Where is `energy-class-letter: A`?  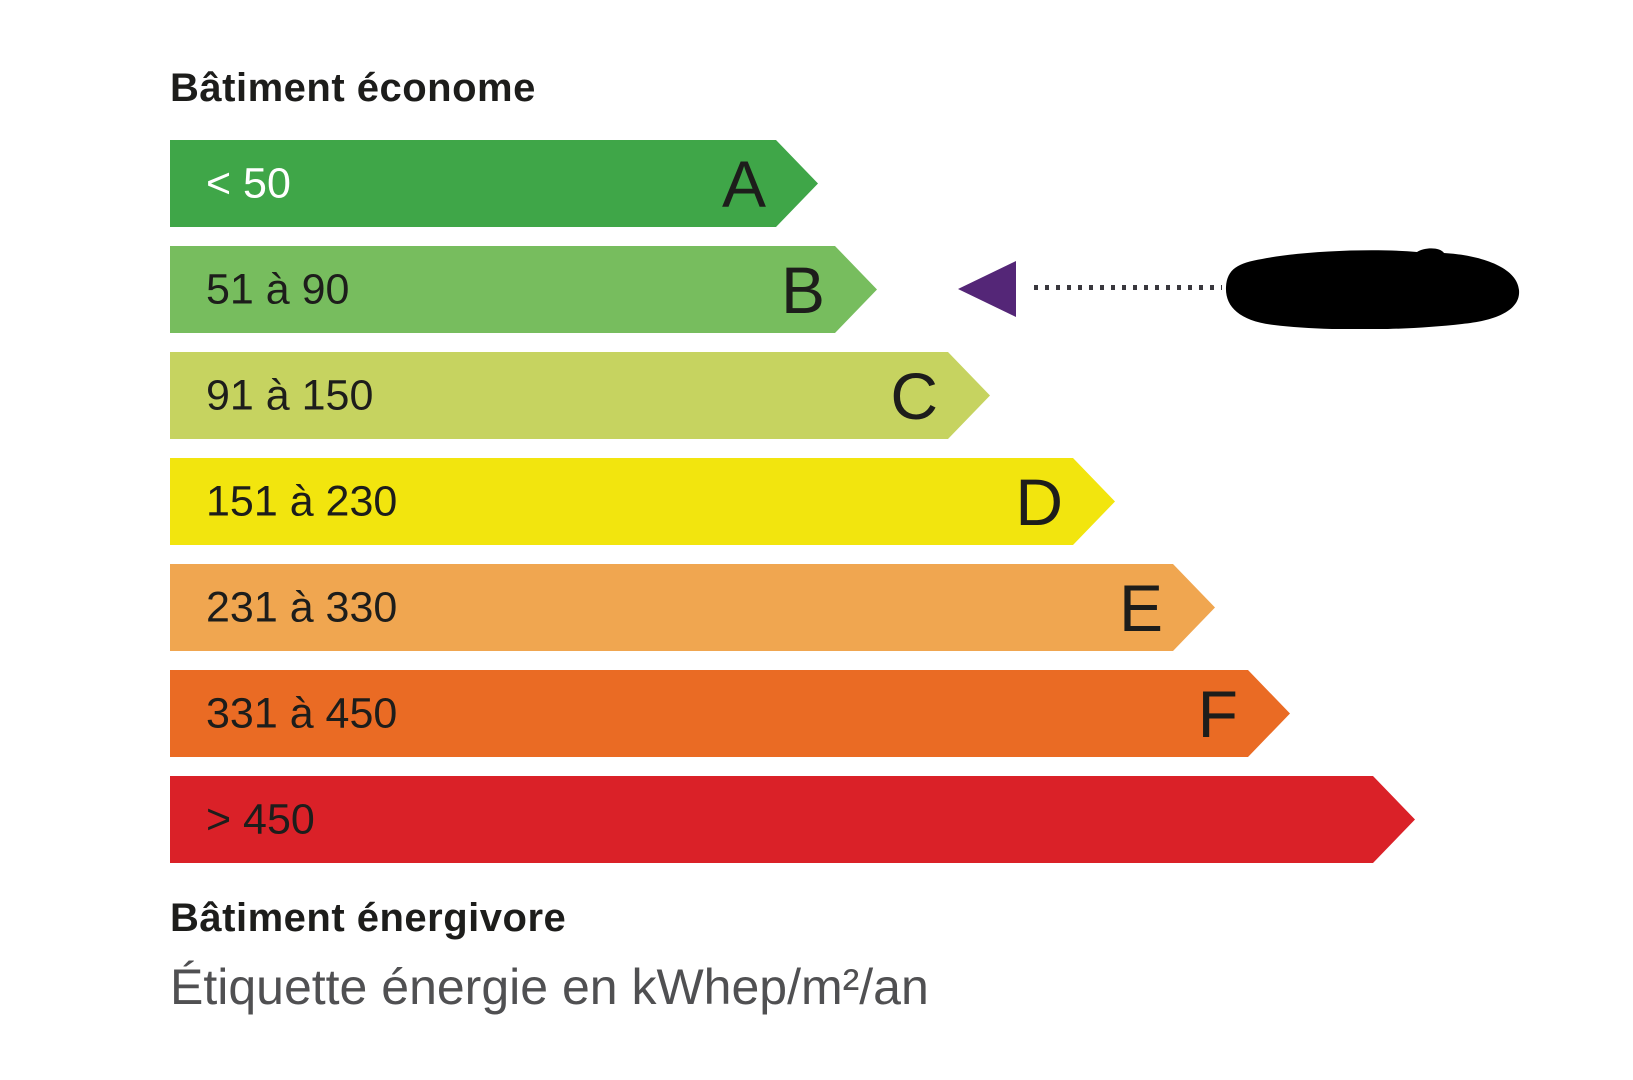 energy-class-letter: A is located at coordinates (743, 183).